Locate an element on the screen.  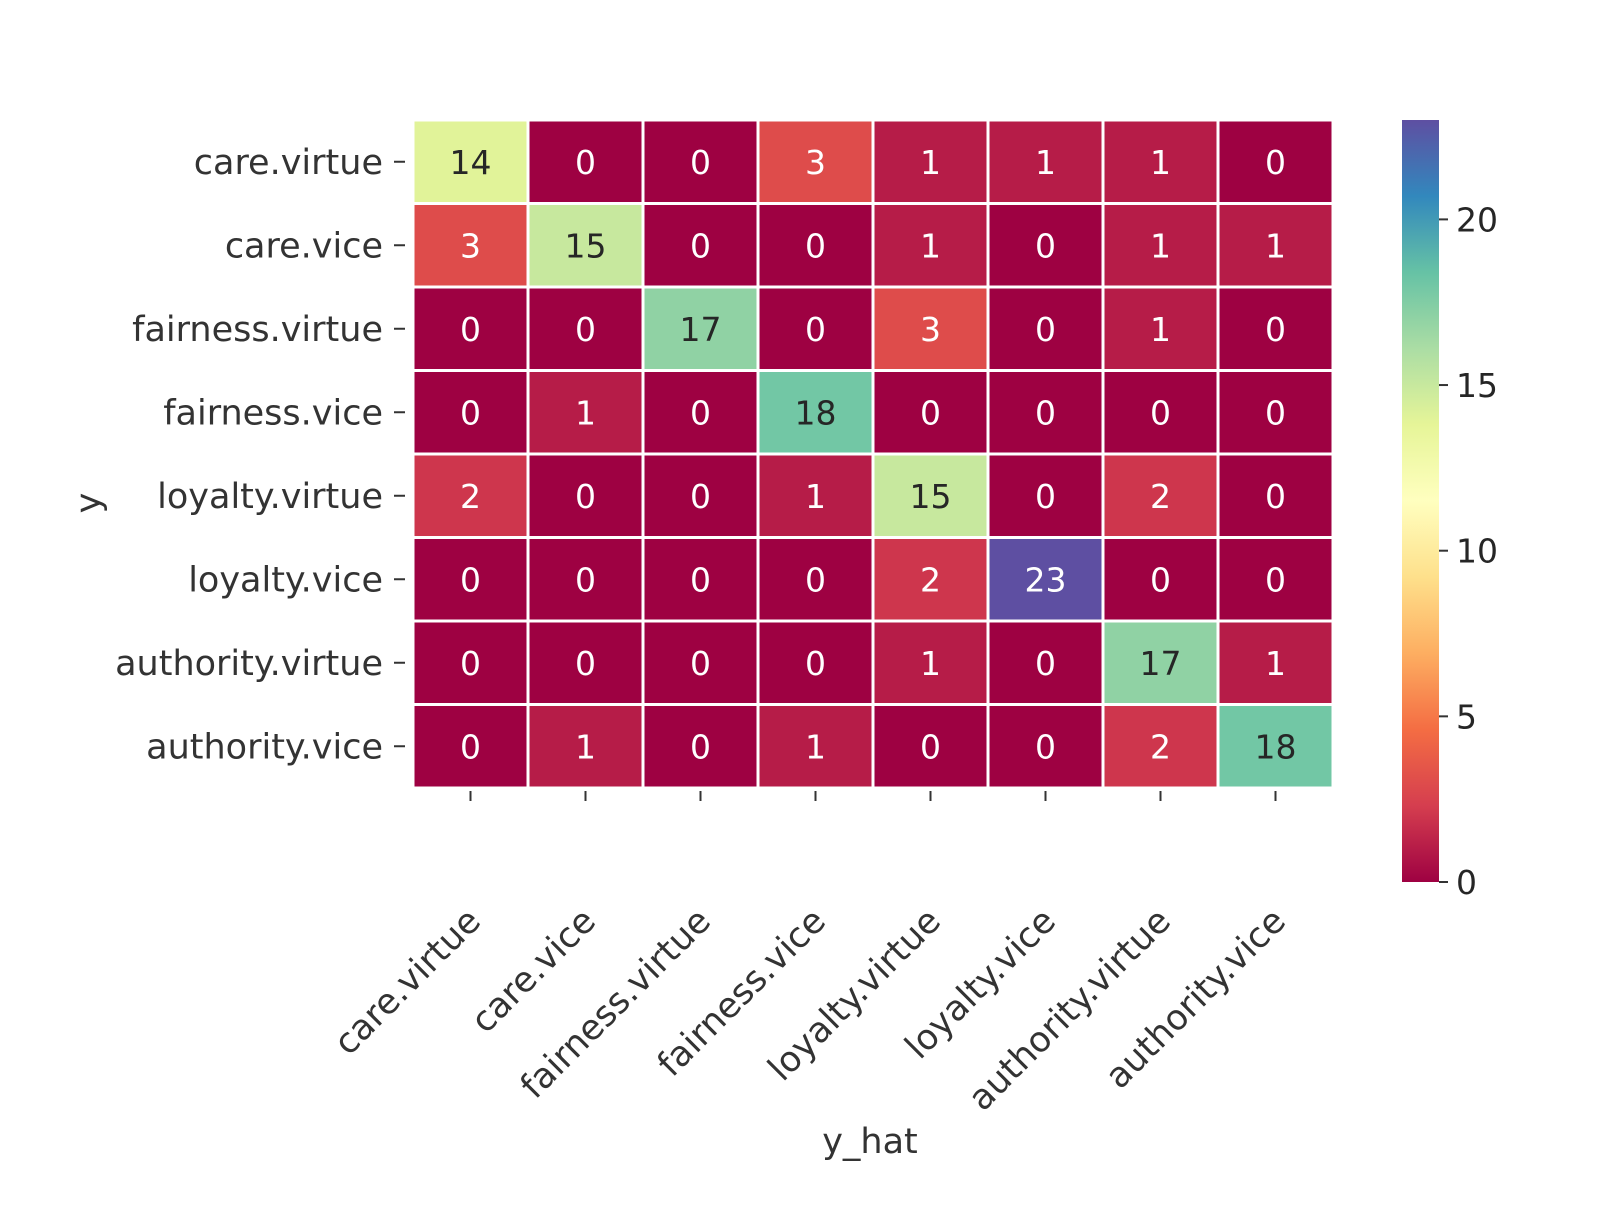
colorbar-gradient is located at coordinates (1420, 501).